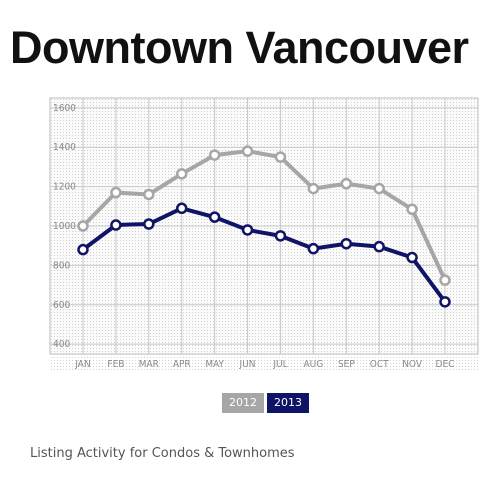 Image resolution: width=484 pixels, height=484 pixels. Describe the element at coordinates (64, 226) in the screenshot. I see `y-tick-label: 1000` at that location.